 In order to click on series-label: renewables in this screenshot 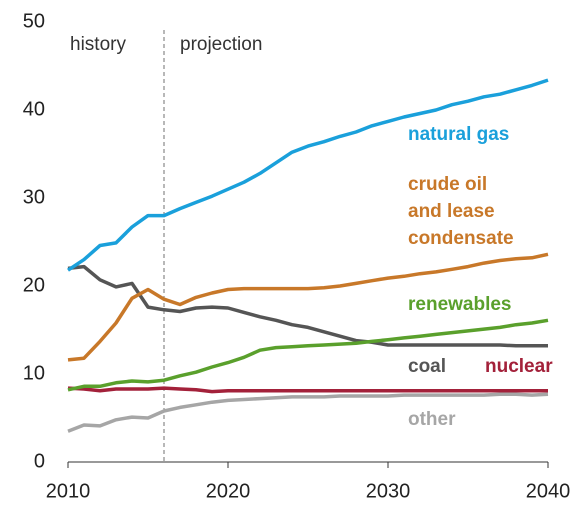, I will do `click(460, 304)`.